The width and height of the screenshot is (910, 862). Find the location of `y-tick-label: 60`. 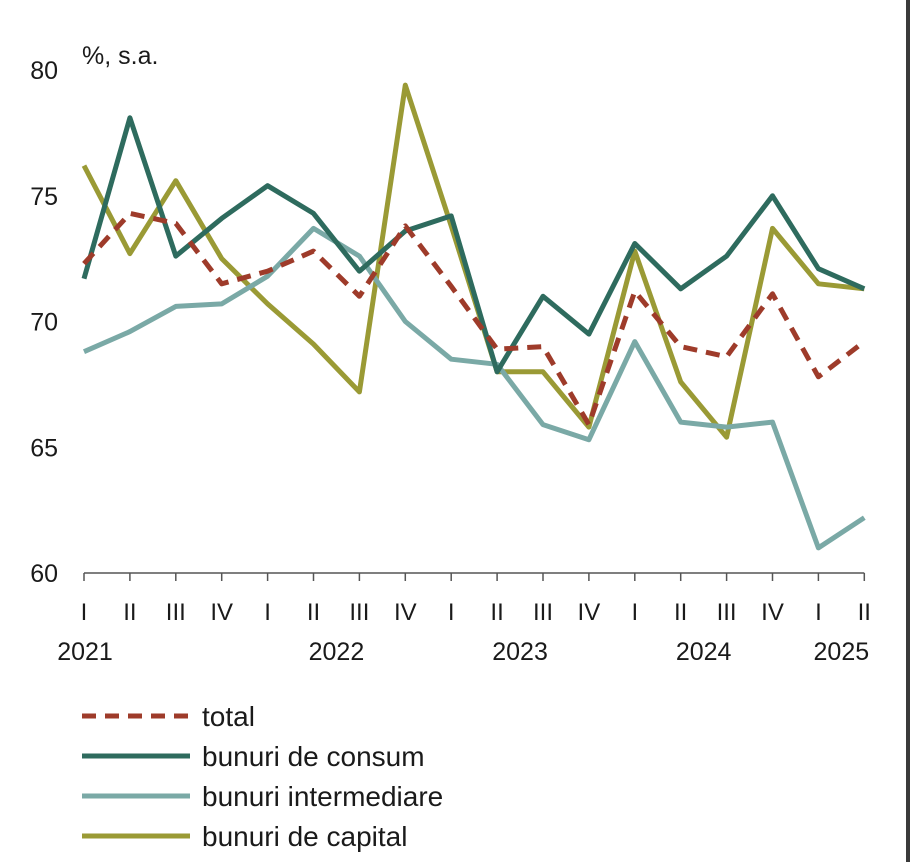

y-tick-label: 60 is located at coordinates (44, 574).